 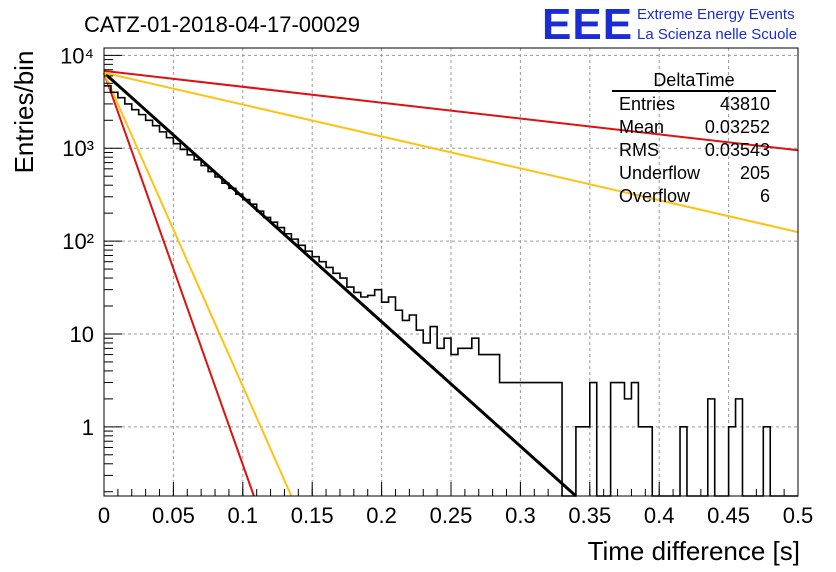 What do you see at coordinates (78, 241) in the screenshot?
I see `y-tick-label: 10²` at bounding box center [78, 241].